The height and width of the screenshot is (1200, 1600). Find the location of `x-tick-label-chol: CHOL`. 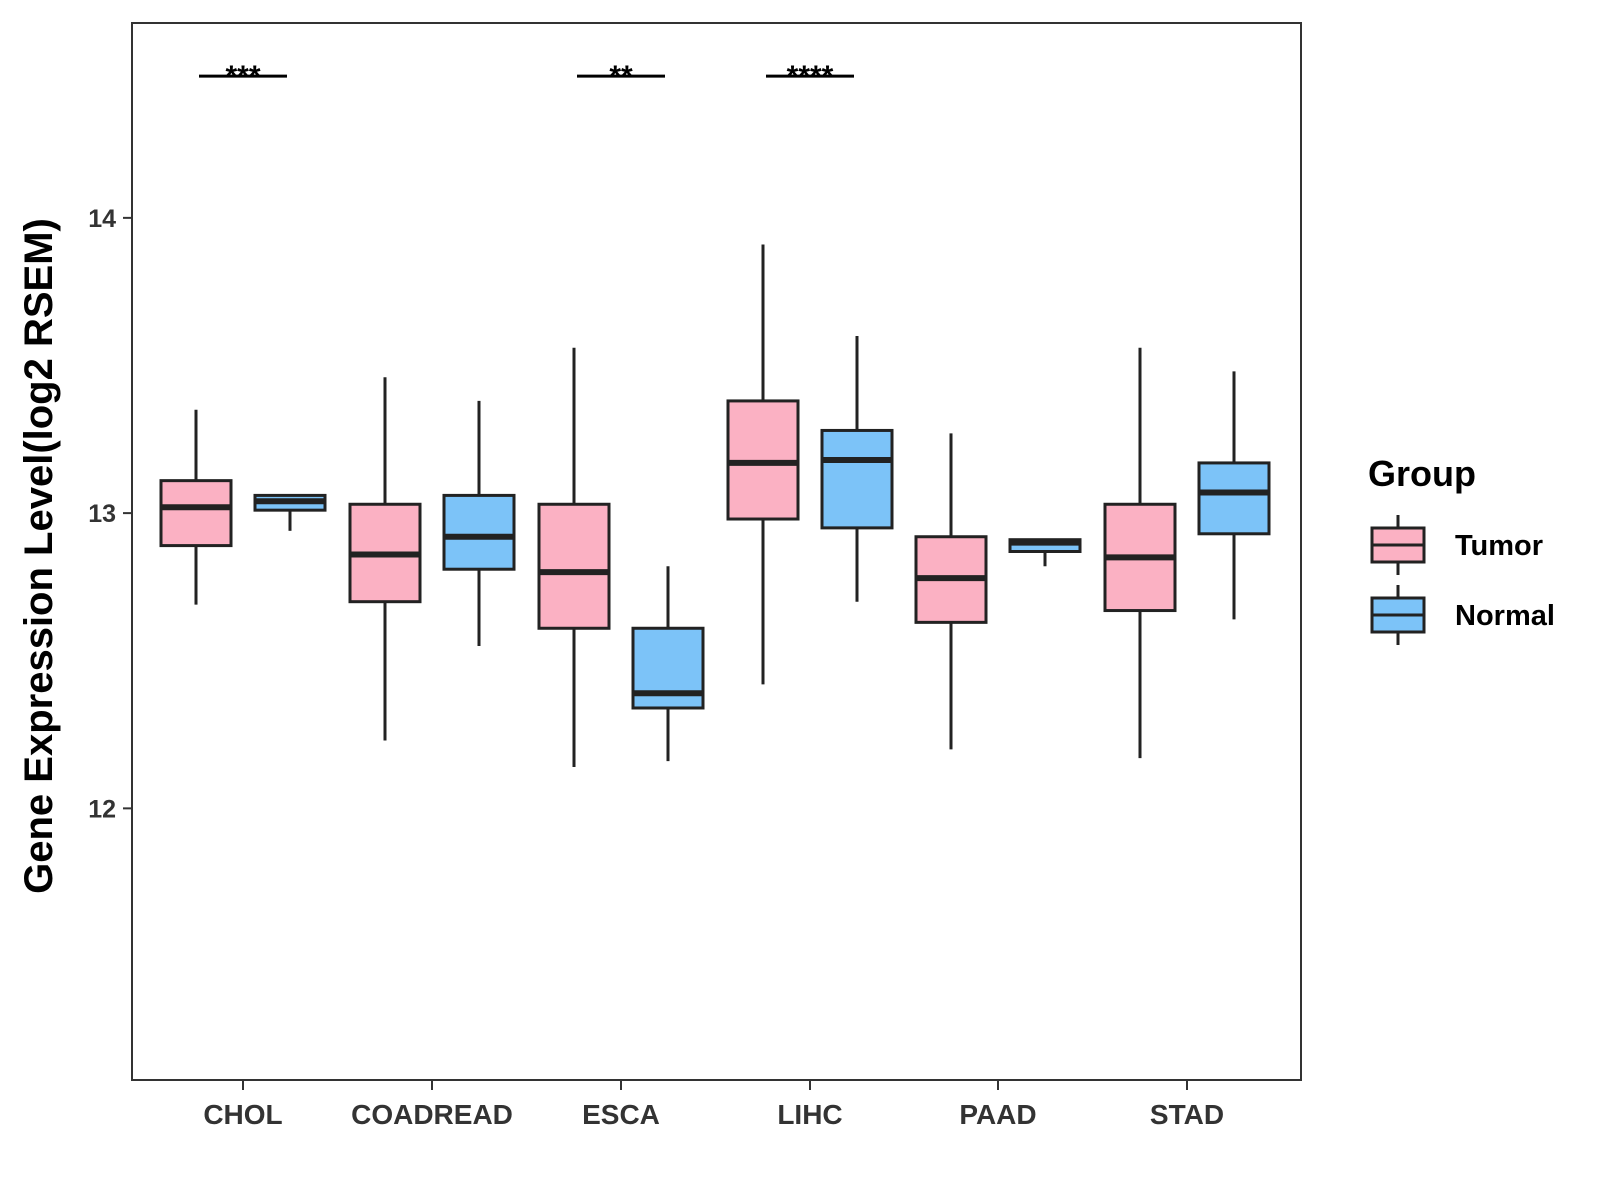

x-tick-label-chol: CHOL is located at coordinates (242, 1114).